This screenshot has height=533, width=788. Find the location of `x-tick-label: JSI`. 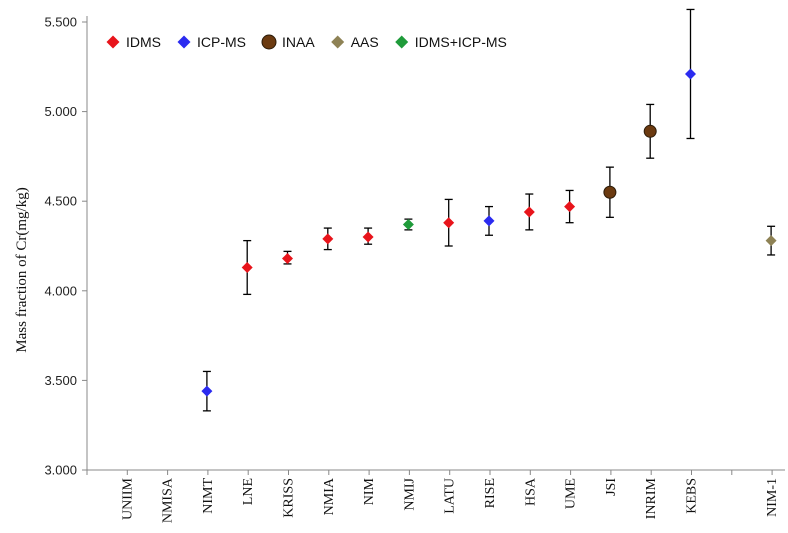

x-tick-label: JSI is located at coordinates (611, 487).